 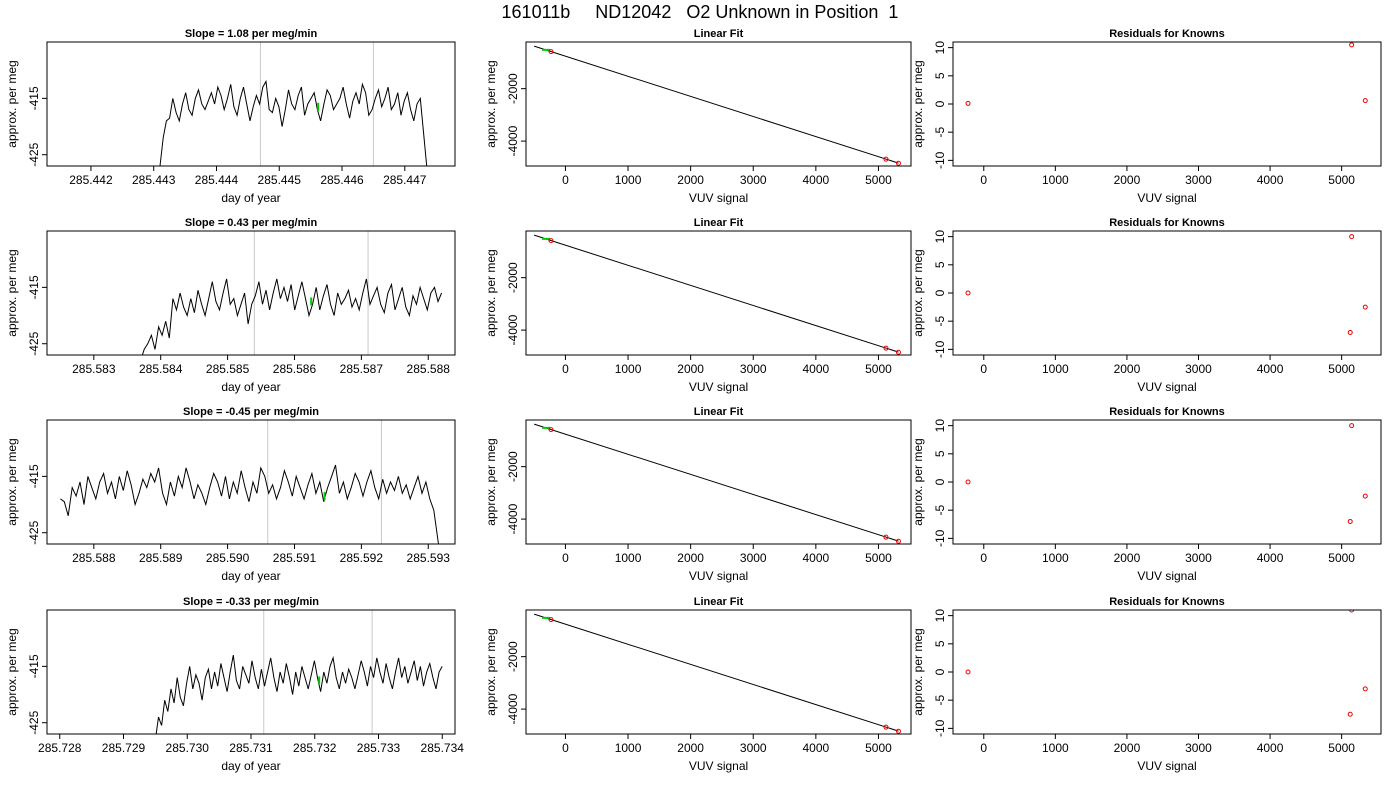 What do you see at coordinates (295, 558) in the screenshot?
I see `x-tick-label: 285.591` at bounding box center [295, 558].